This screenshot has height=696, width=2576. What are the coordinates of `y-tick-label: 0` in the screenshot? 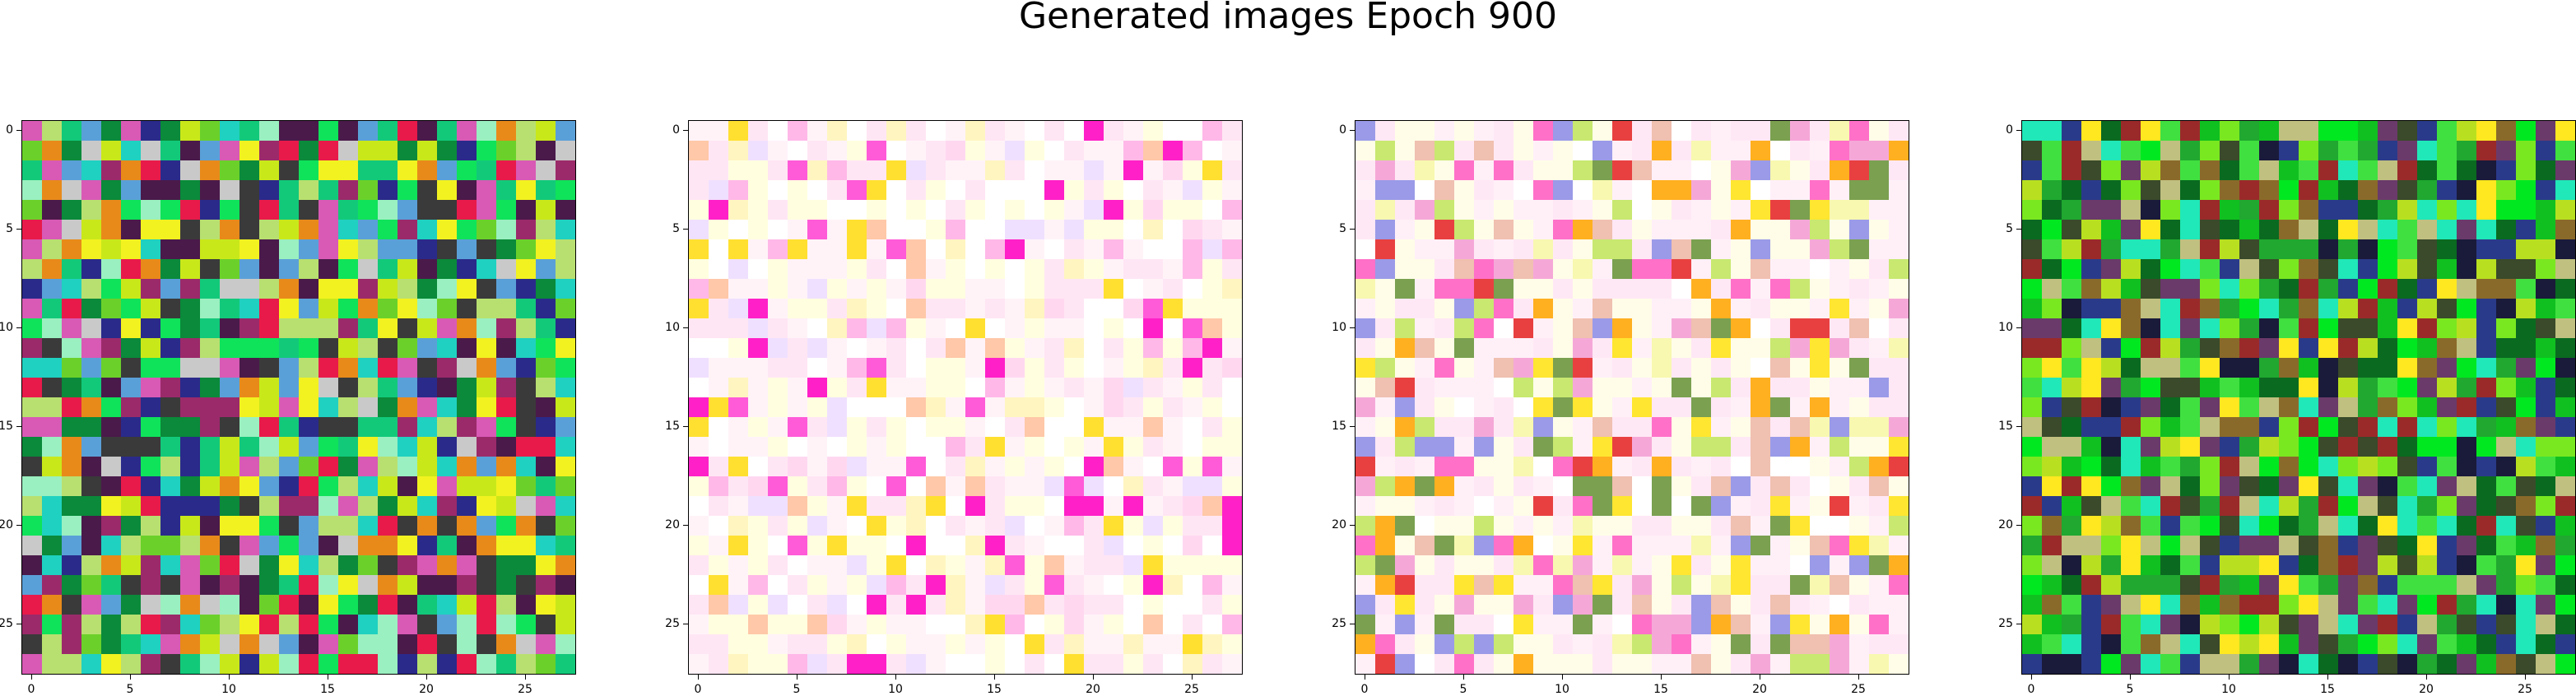 It's located at (2009, 130).